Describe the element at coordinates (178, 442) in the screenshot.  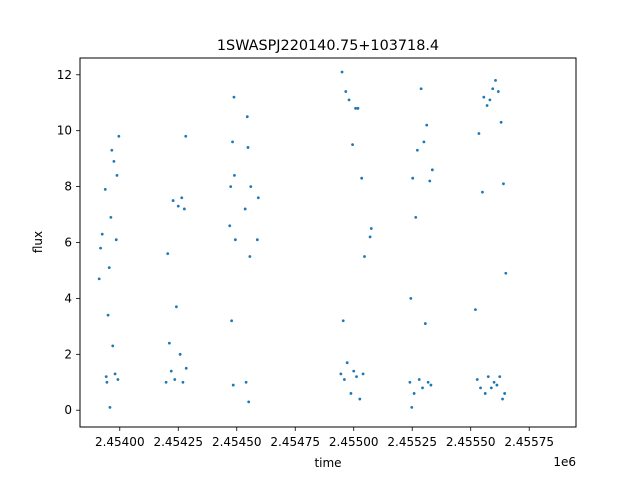
I see `x-tick-label: 2.45425` at that location.